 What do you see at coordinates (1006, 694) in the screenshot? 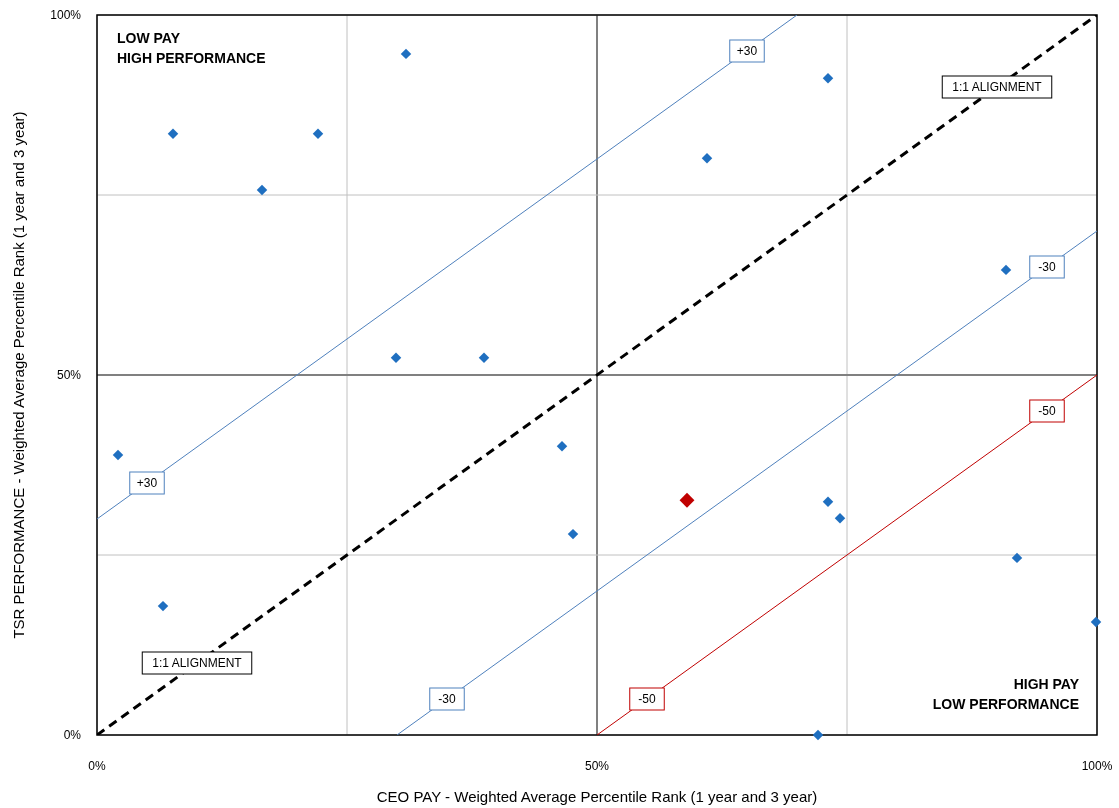
I see `annotation: HIGH PAY LOW PERFORMANCE` at bounding box center [1006, 694].